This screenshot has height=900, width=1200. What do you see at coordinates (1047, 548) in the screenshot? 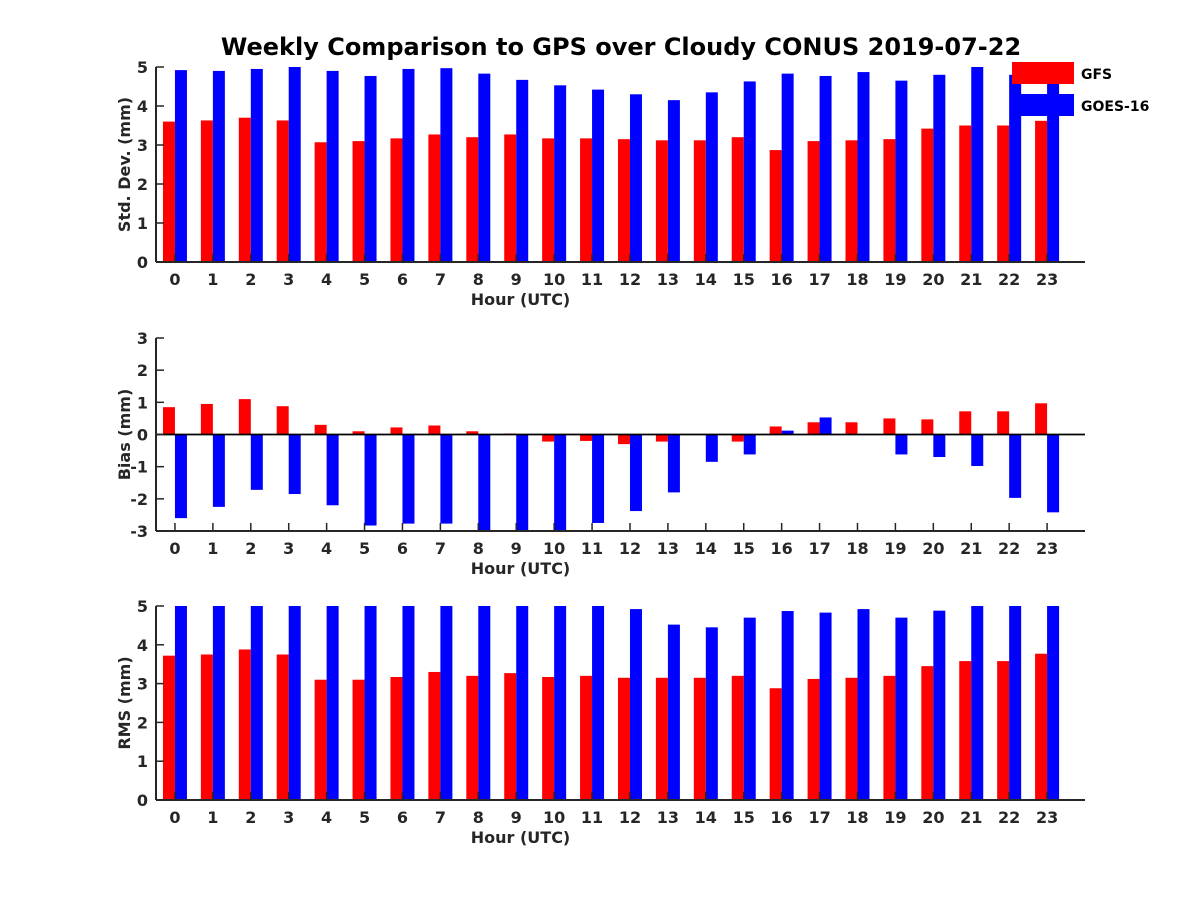
I see `x-tick-label: 23` at bounding box center [1047, 548].